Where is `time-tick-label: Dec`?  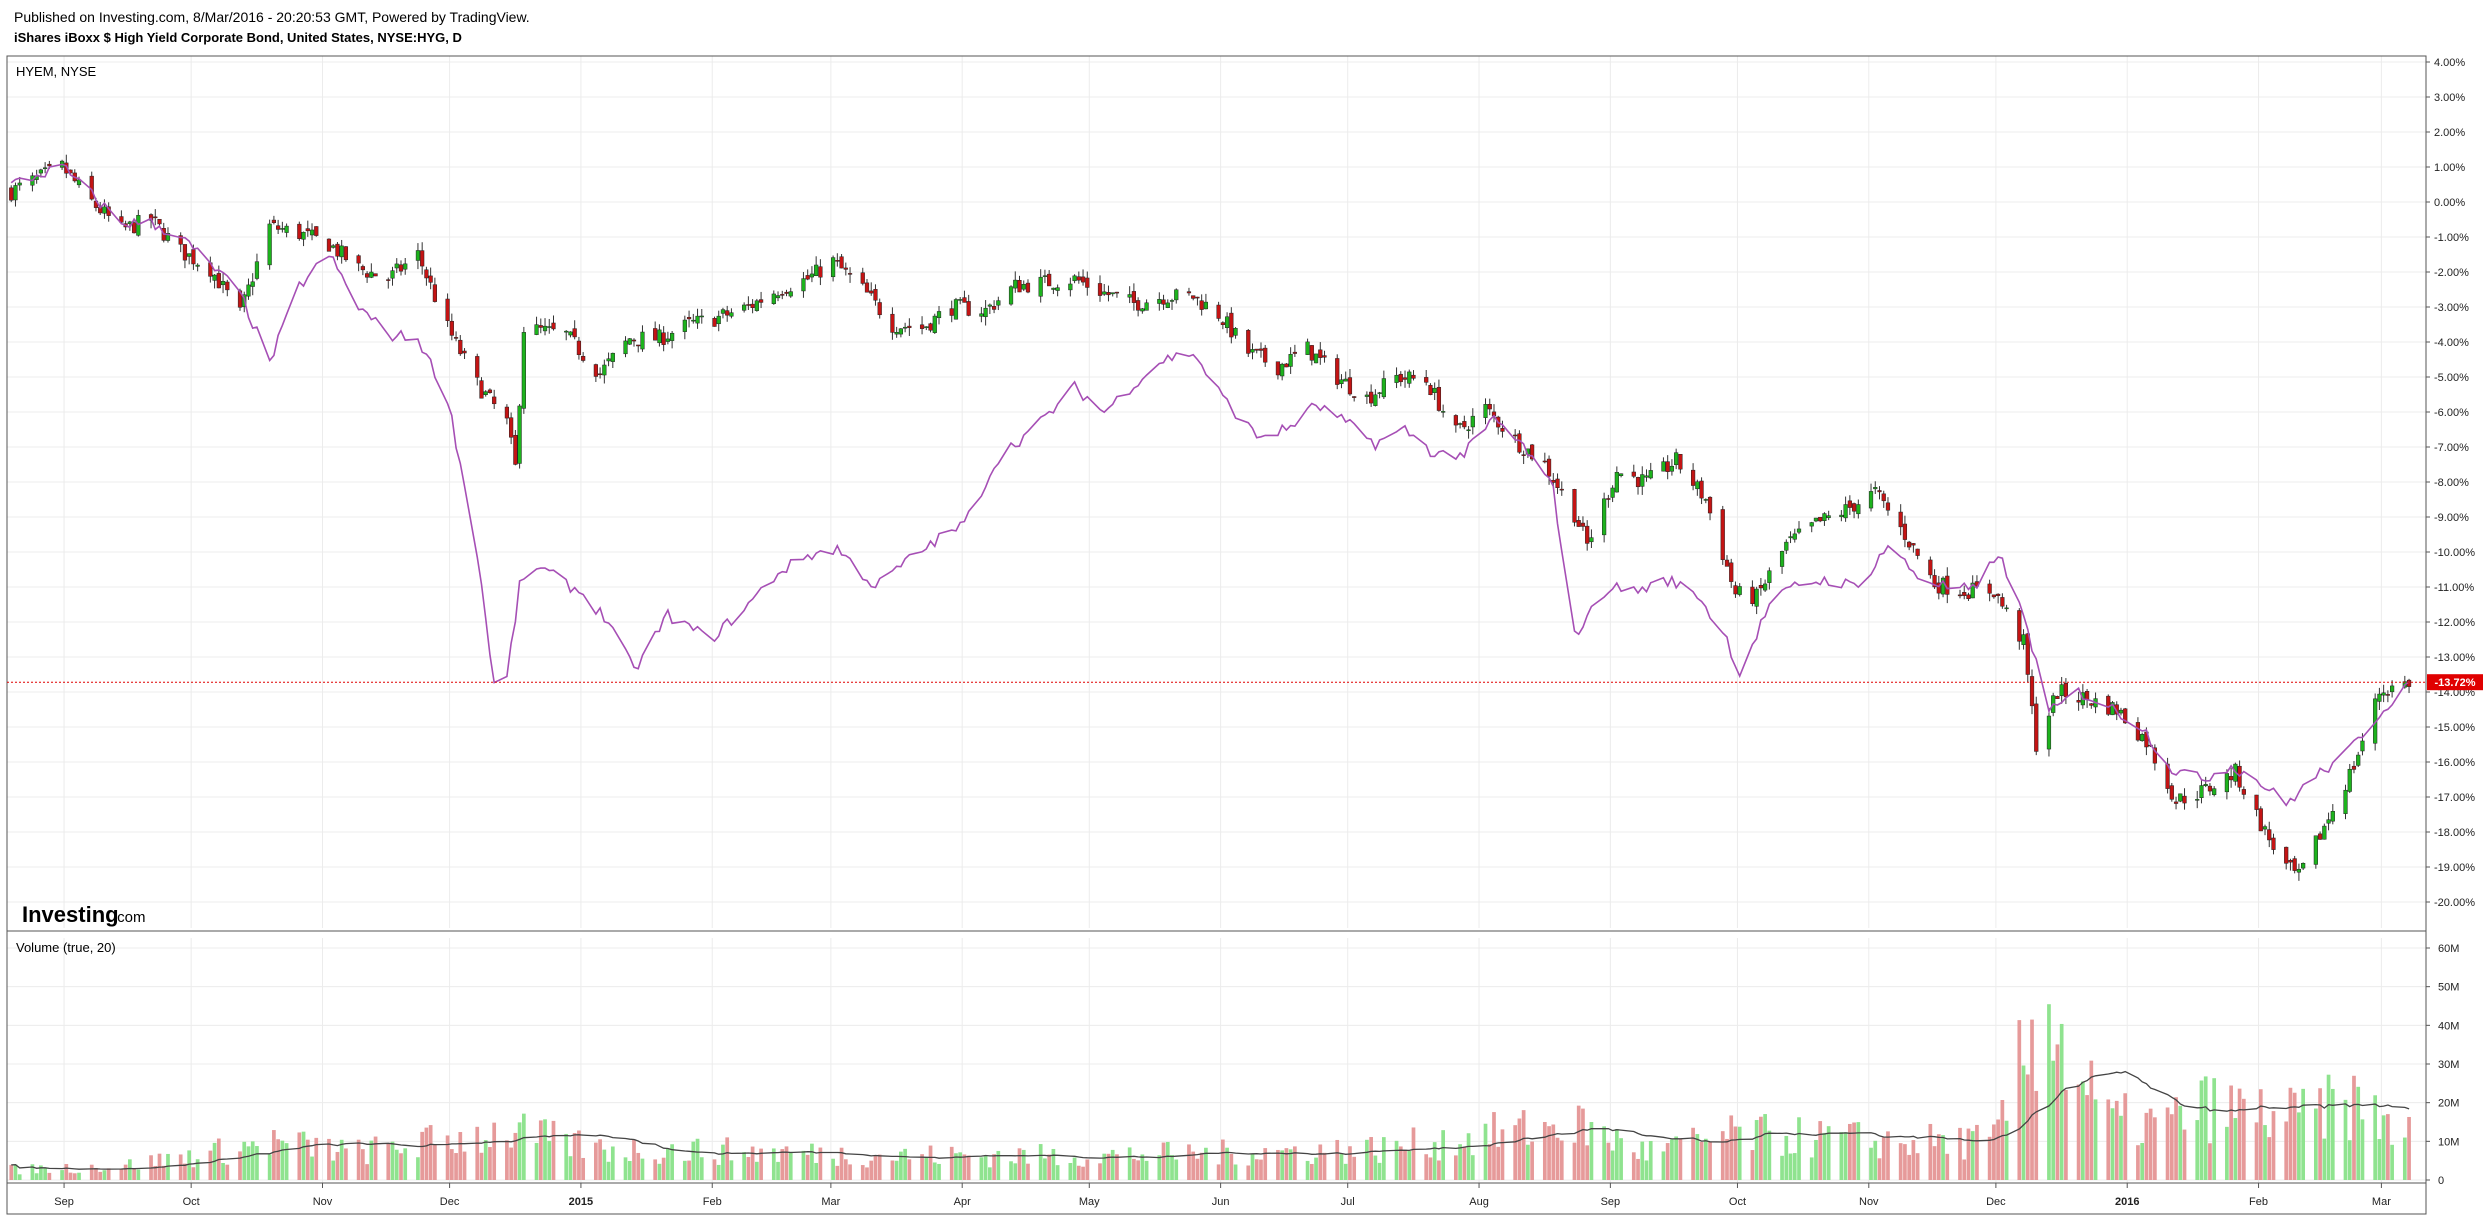 time-tick-label: Dec is located at coordinates (1996, 1202).